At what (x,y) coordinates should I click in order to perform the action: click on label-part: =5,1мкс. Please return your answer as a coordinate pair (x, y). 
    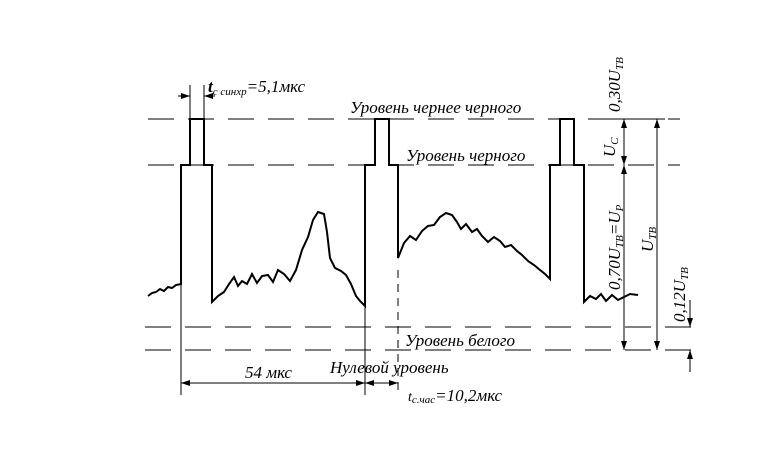
    Looking at the image, I should click on (276, 86).